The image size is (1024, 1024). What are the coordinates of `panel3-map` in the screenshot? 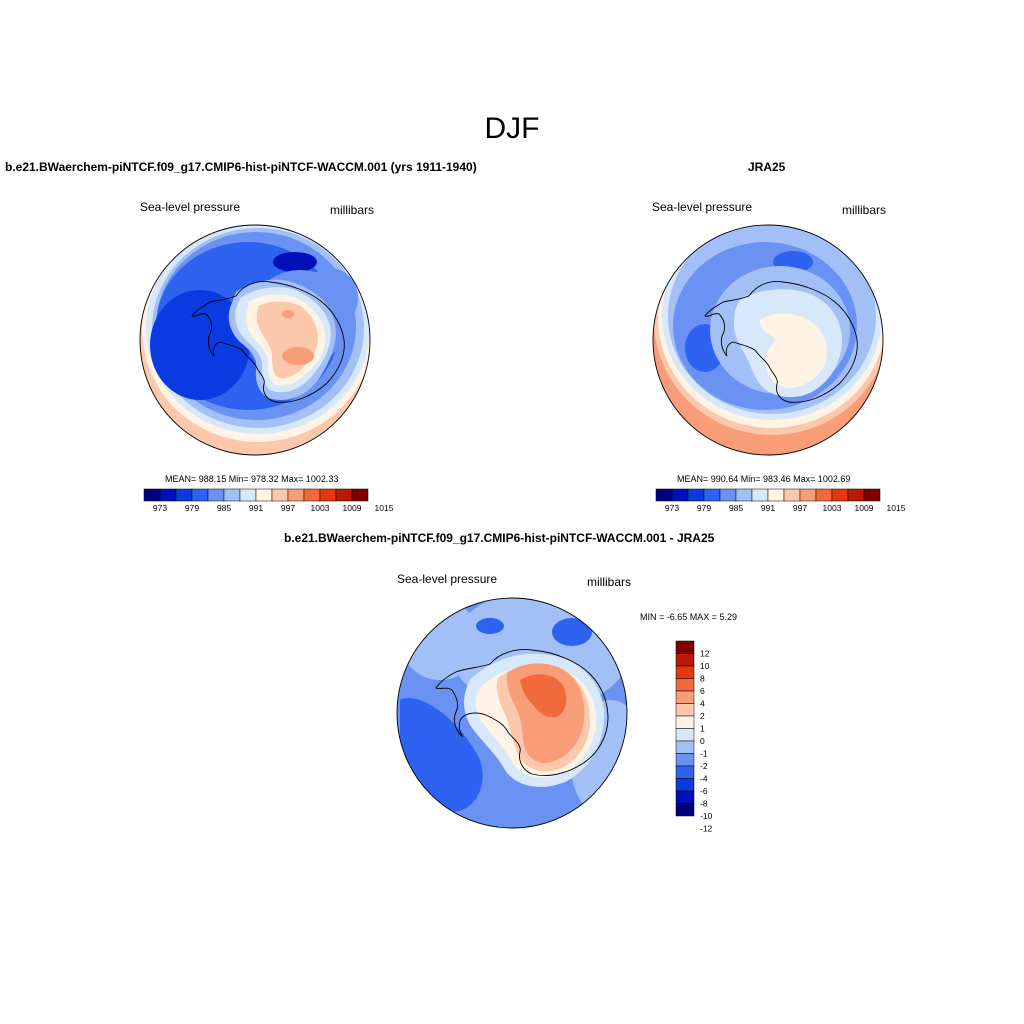 It's located at (512, 713).